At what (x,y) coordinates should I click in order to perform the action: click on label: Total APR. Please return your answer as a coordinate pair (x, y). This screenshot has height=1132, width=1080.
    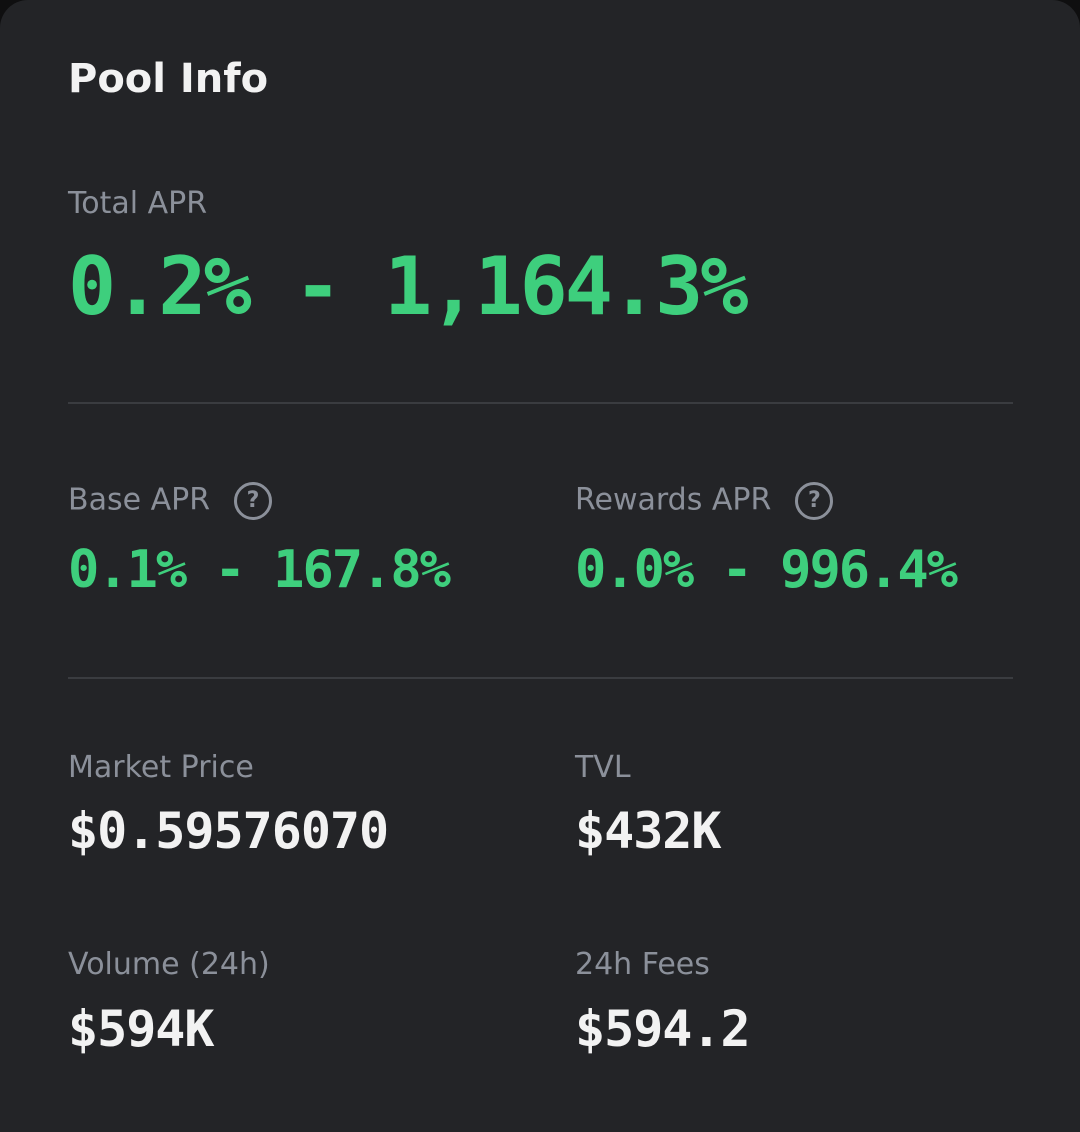
    Looking at the image, I should click on (138, 203).